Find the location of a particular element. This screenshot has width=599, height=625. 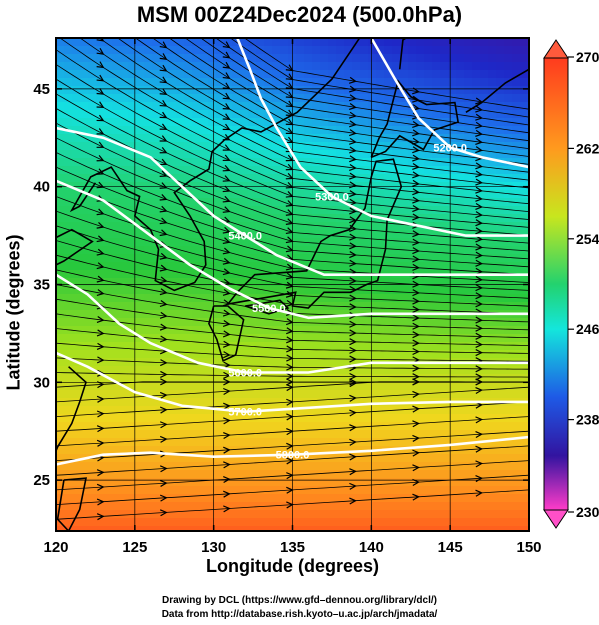

colorbar-top-triangle is located at coordinates (556, 49).